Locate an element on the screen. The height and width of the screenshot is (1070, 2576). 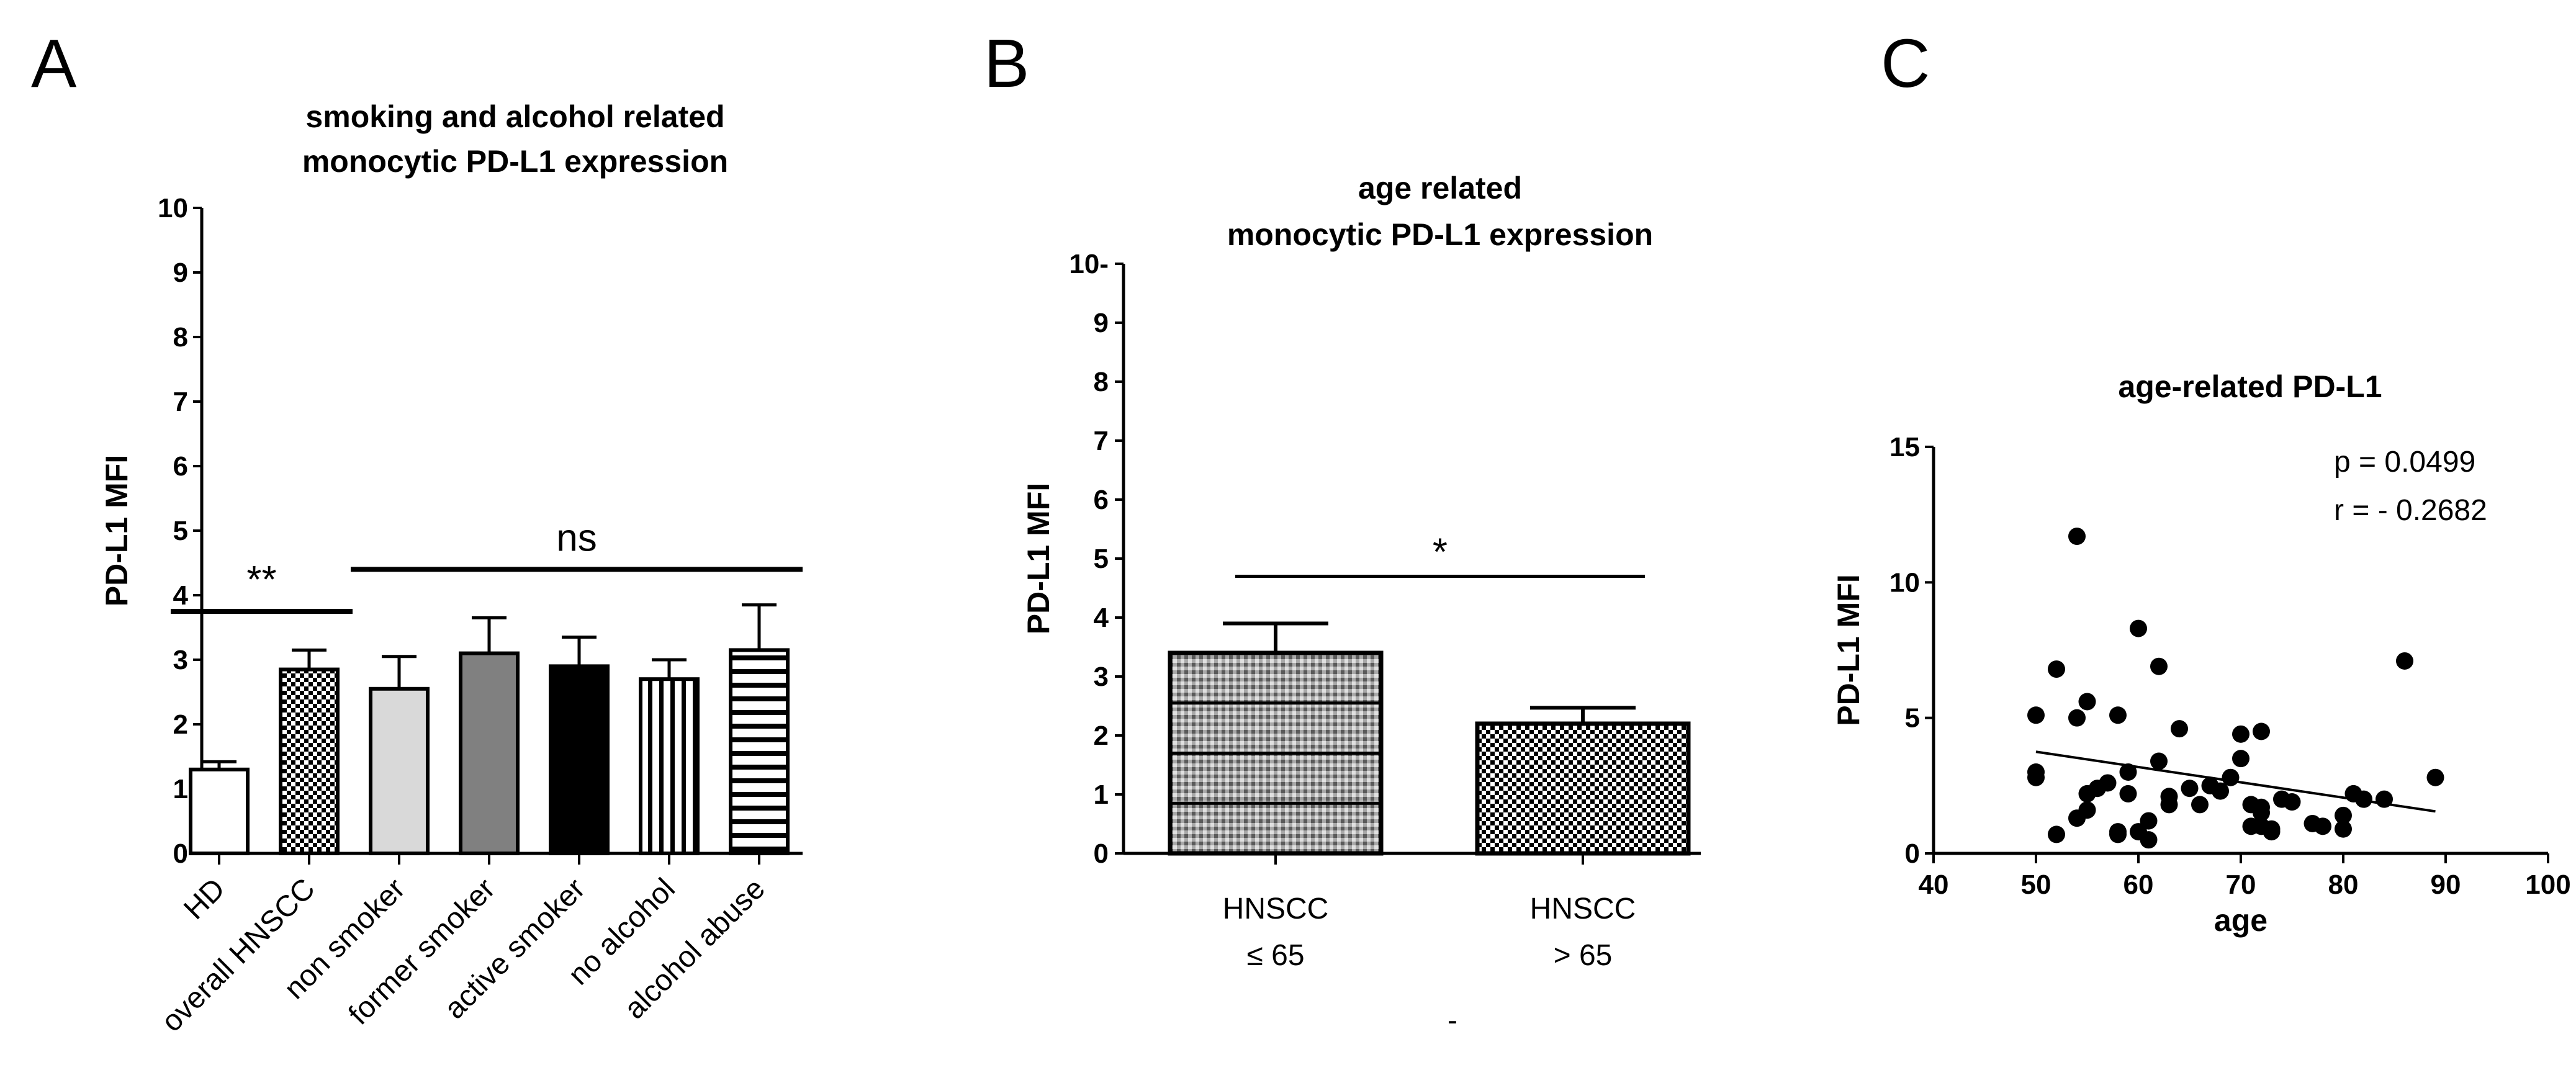
x-axis-label-c: age is located at coordinates (2241, 920).